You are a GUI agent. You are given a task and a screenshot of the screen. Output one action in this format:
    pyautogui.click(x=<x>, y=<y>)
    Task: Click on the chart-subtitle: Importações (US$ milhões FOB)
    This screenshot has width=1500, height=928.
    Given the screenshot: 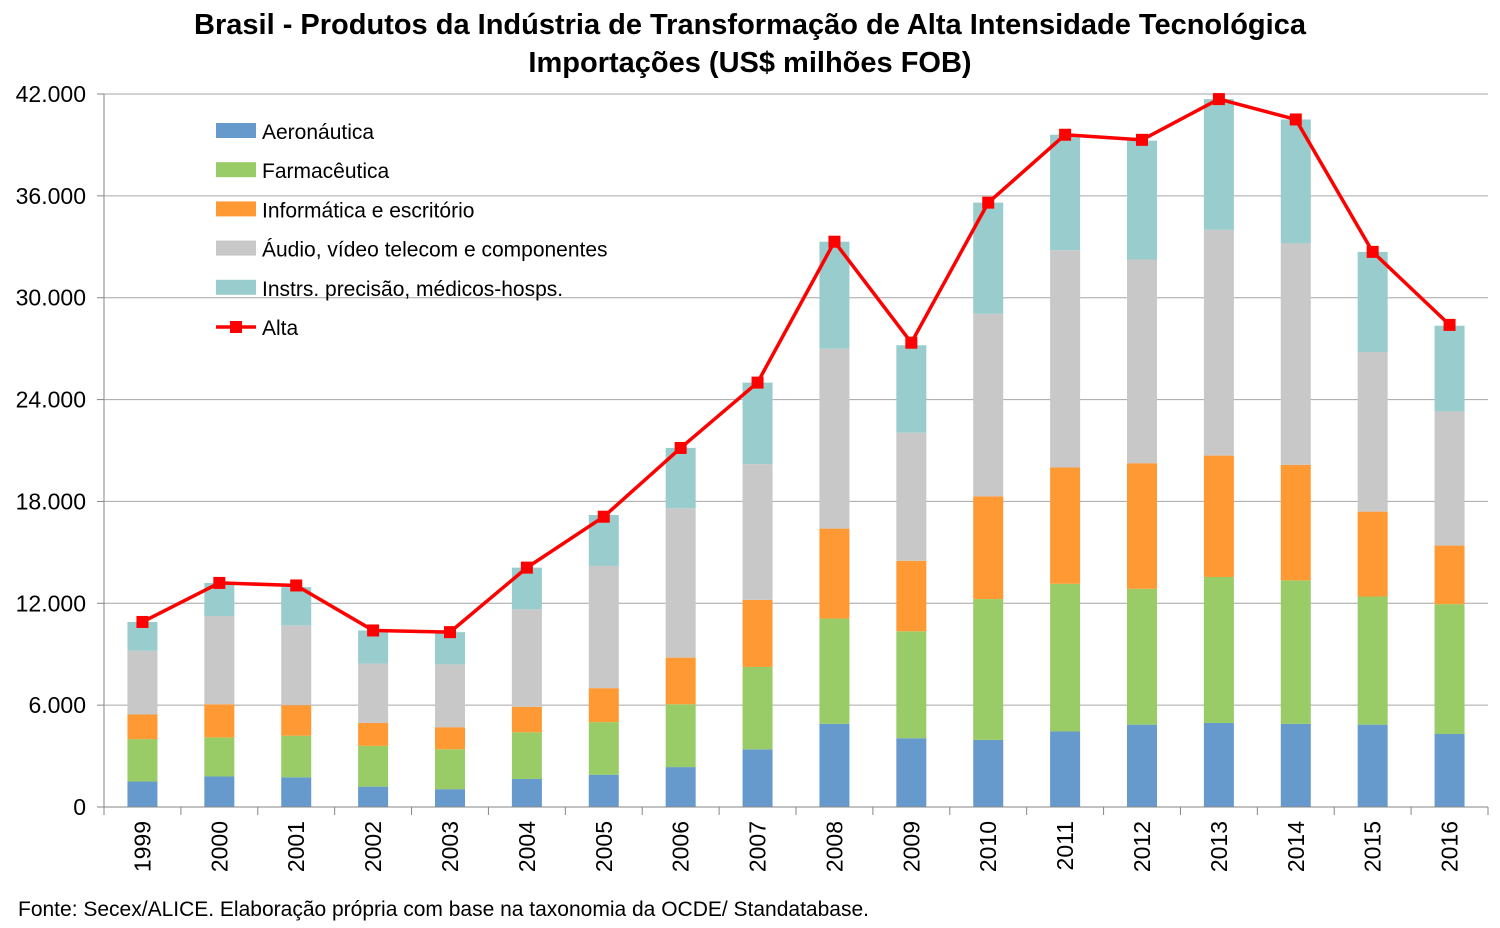 What is the action you would take?
    pyautogui.click(x=750, y=63)
    